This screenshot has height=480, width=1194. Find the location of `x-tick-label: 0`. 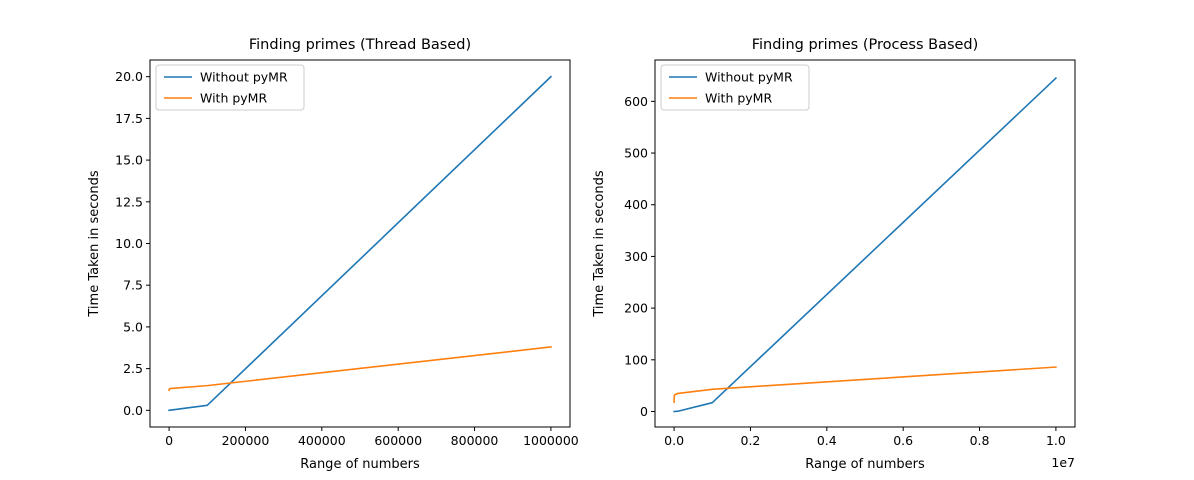

x-tick-label: 0 is located at coordinates (169, 440).